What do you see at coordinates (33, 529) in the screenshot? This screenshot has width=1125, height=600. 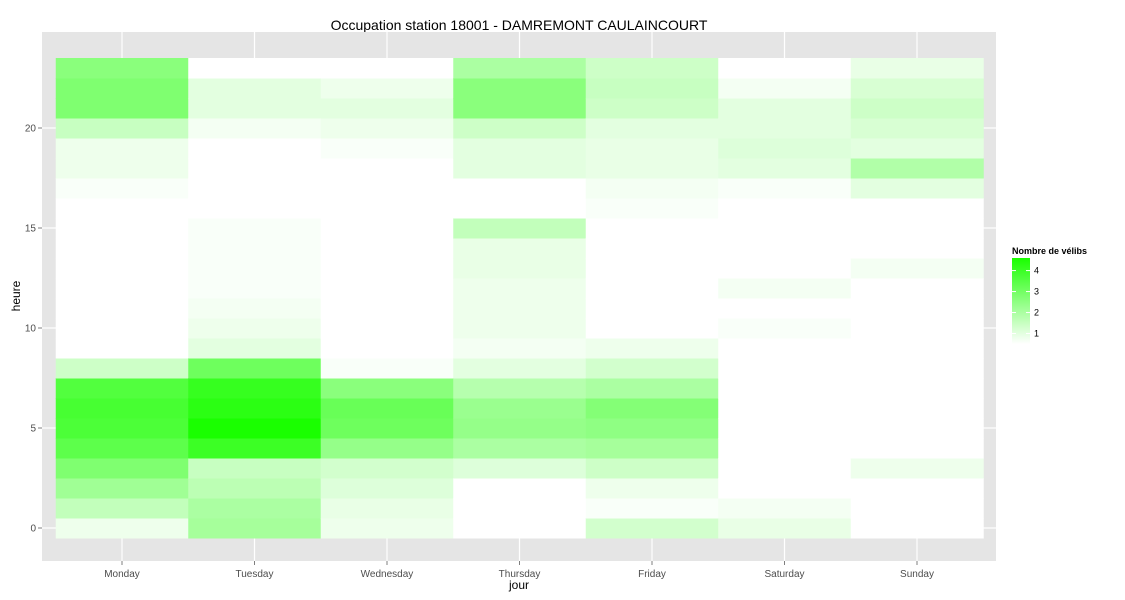 I see `y-tick-label: 0` at bounding box center [33, 529].